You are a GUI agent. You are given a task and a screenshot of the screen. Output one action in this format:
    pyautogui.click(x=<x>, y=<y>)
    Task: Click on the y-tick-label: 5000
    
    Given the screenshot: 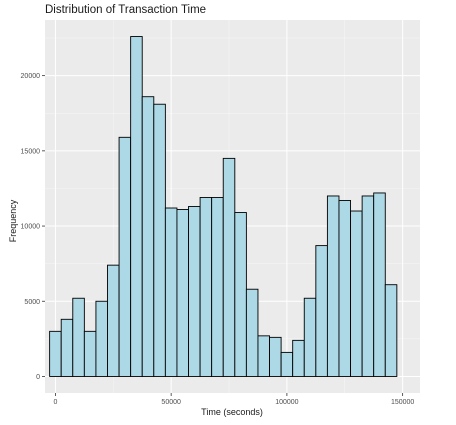 What is the action you would take?
    pyautogui.click(x=32, y=302)
    